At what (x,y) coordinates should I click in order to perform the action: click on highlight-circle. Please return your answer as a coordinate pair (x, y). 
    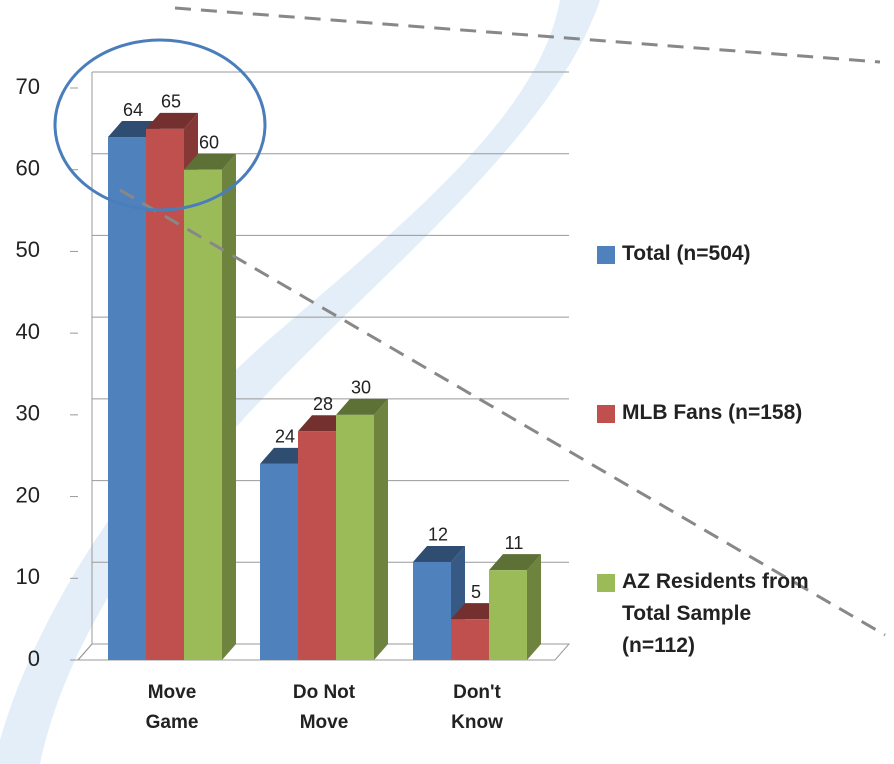
    Looking at the image, I should click on (160, 125).